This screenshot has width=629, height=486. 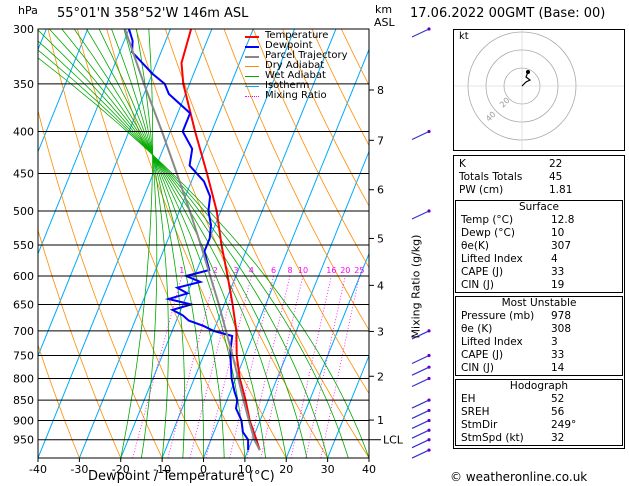 I want to click on hodograph-storm-marker, so click(x=528, y=72).